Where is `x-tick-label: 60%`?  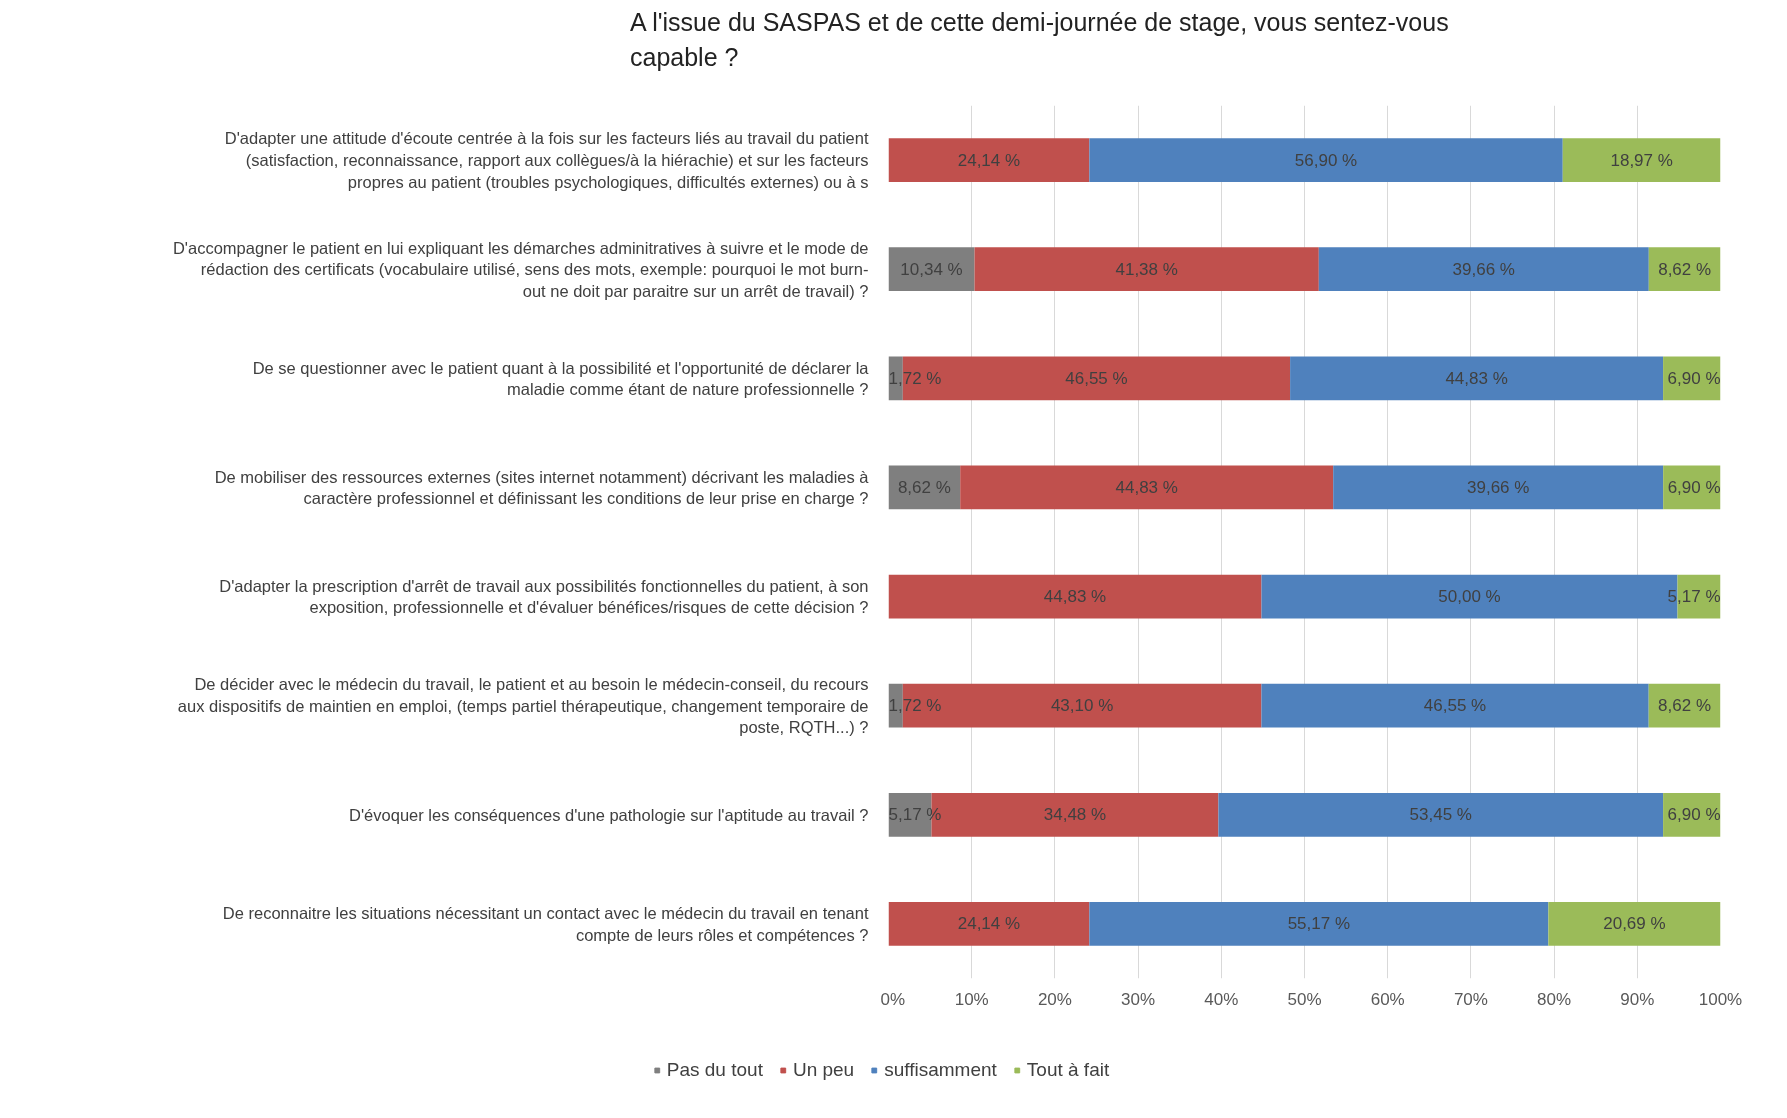 x-tick-label: 60% is located at coordinates (1387, 999).